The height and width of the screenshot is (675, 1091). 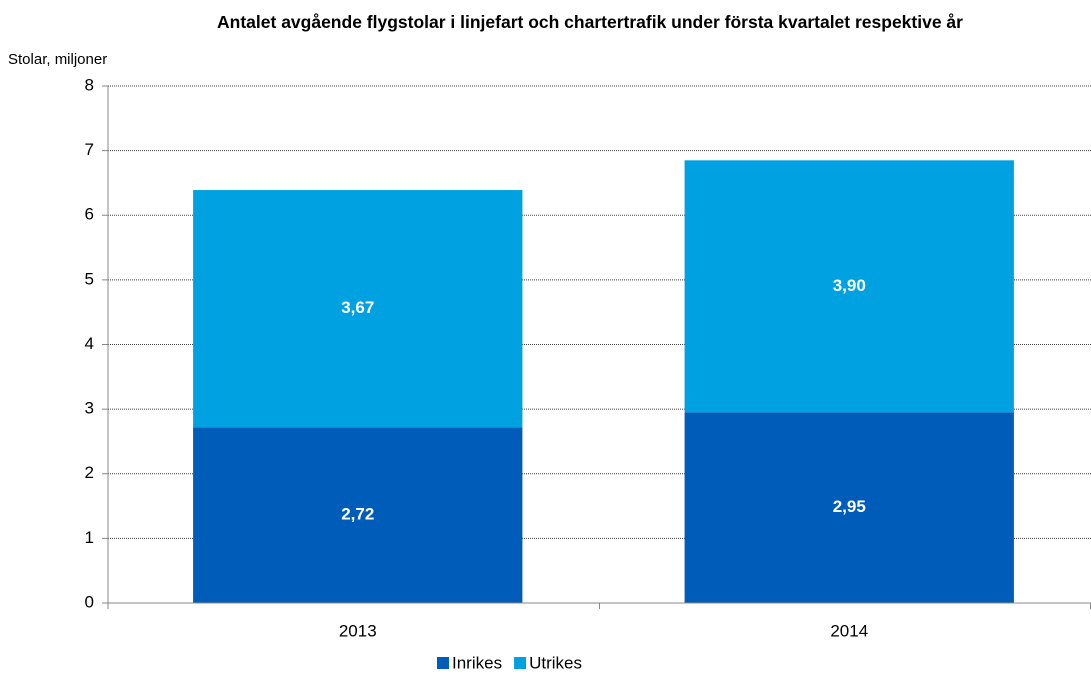 What do you see at coordinates (849, 630) in the screenshot?
I see `x-tick-label: 2014` at bounding box center [849, 630].